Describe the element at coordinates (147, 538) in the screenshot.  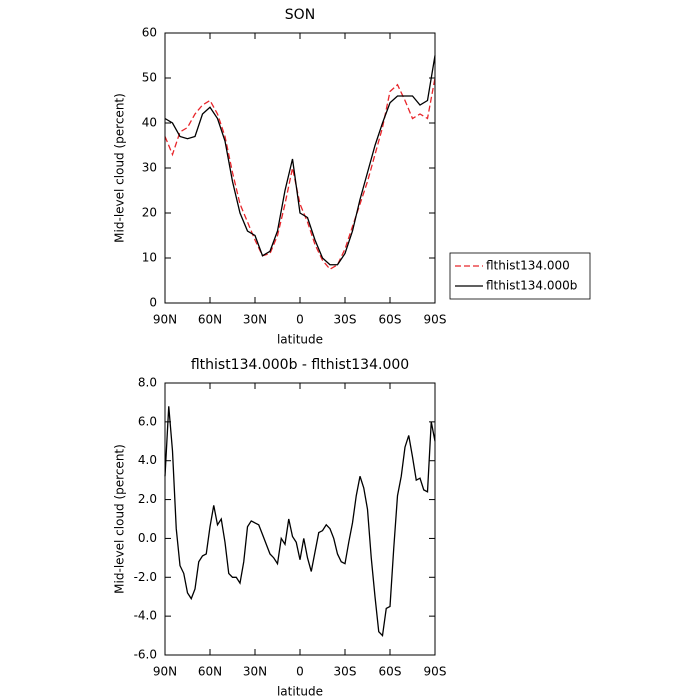
I see `y-tick-label: 0.0` at that location.